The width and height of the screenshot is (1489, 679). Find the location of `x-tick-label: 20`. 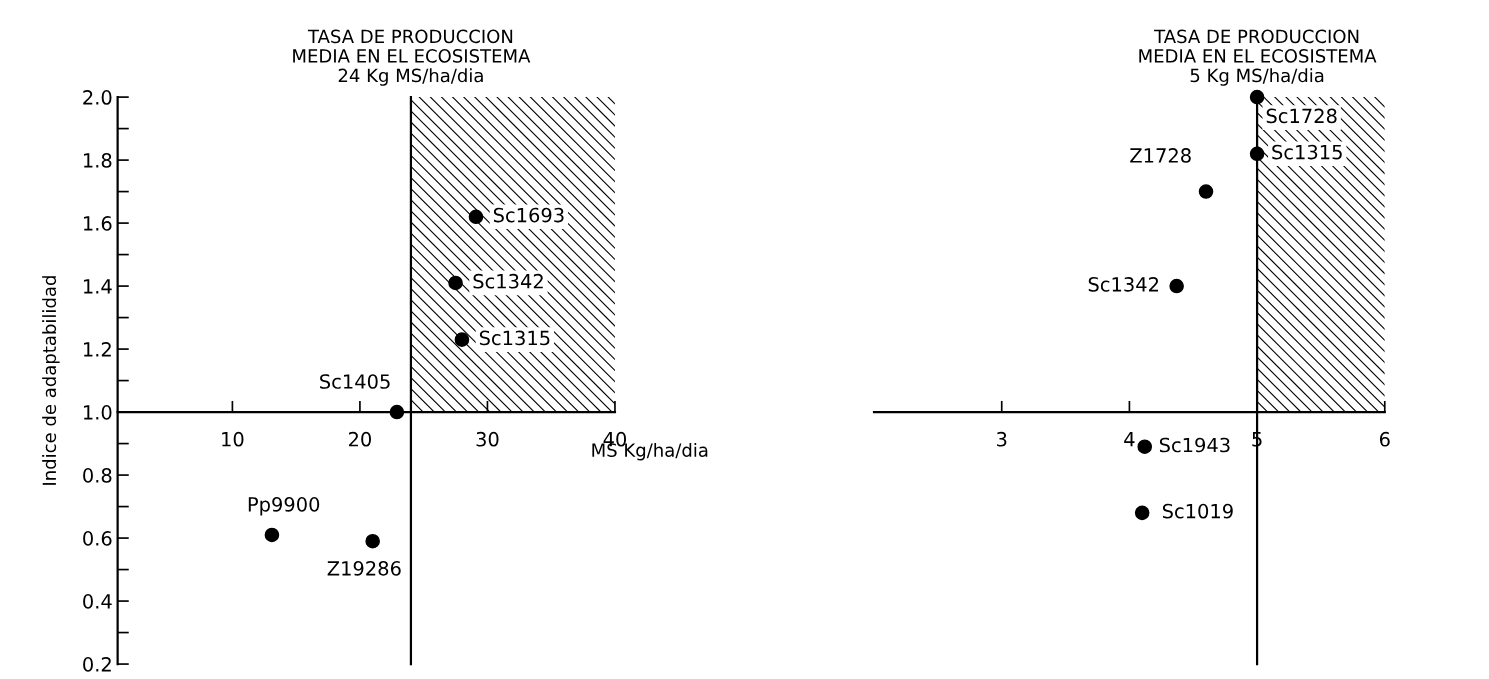

x-tick-label: 20 is located at coordinates (359, 439).